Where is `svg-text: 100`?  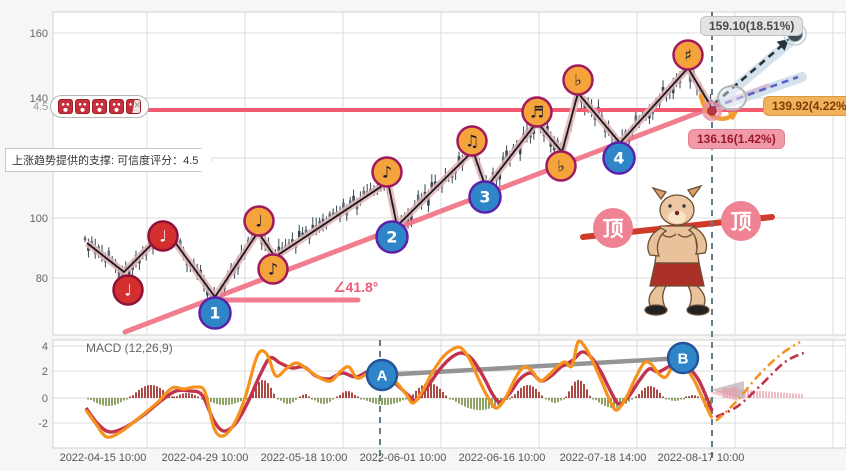 svg-text: 100 is located at coordinates (39, 219).